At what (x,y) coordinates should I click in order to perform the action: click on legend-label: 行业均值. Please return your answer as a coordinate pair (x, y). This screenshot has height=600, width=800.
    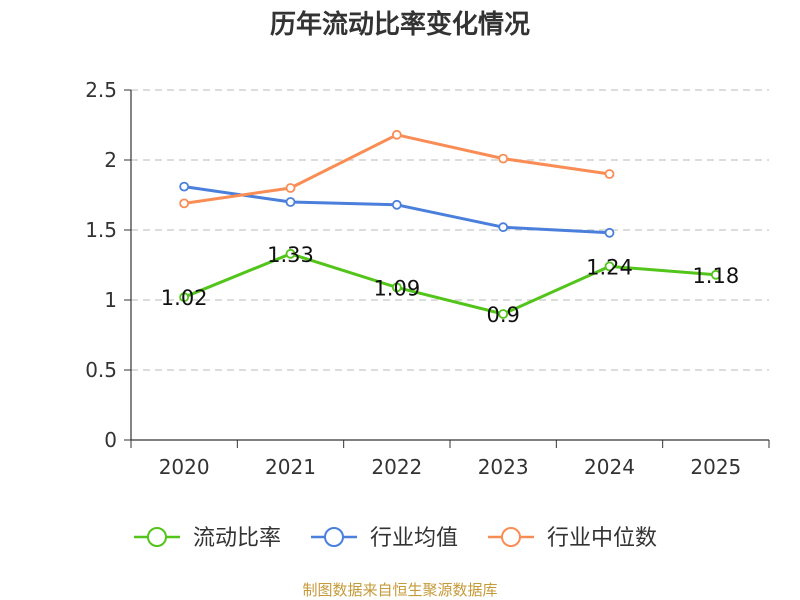
    Looking at the image, I should click on (414, 538).